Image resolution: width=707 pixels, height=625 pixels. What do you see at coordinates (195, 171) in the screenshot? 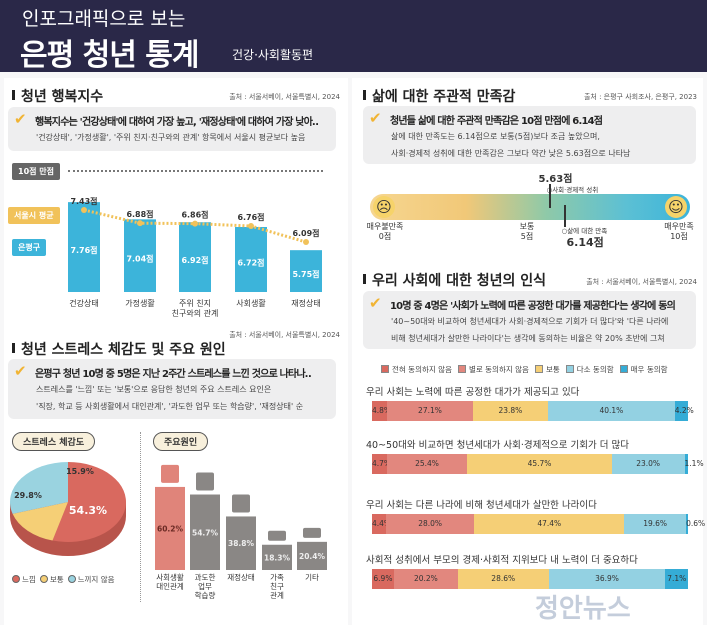
I see `max-score-line` at bounding box center [195, 171].